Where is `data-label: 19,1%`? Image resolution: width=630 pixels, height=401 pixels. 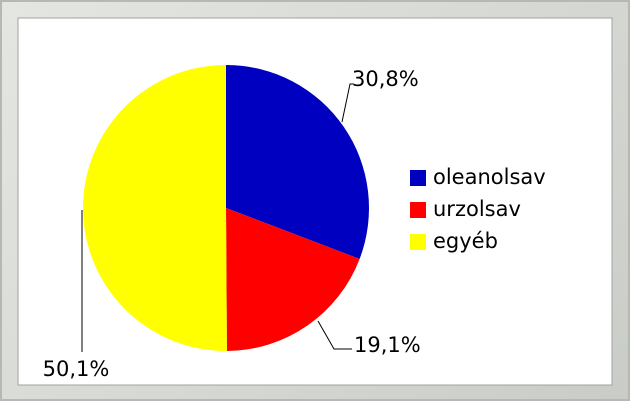 data-label: 19,1% is located at coordinates (387, 345).